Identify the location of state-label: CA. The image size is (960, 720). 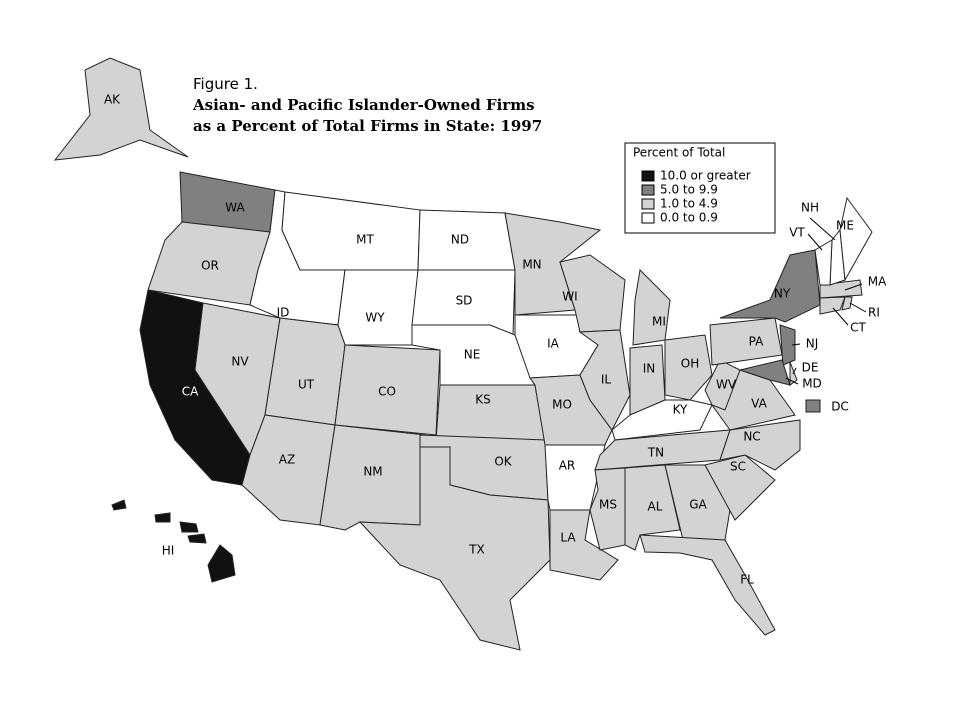
(190, 392).